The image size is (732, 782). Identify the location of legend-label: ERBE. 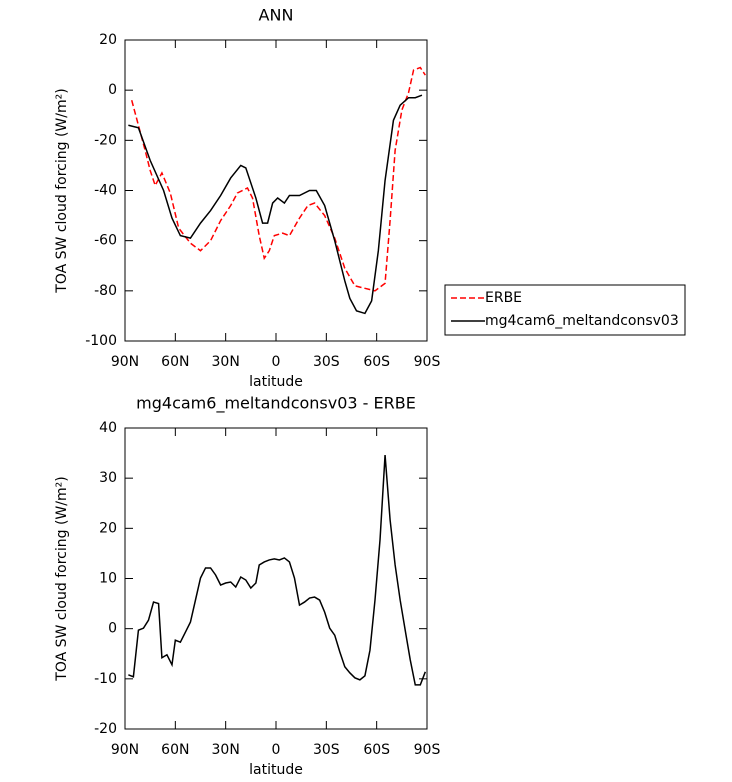
(503, 298).